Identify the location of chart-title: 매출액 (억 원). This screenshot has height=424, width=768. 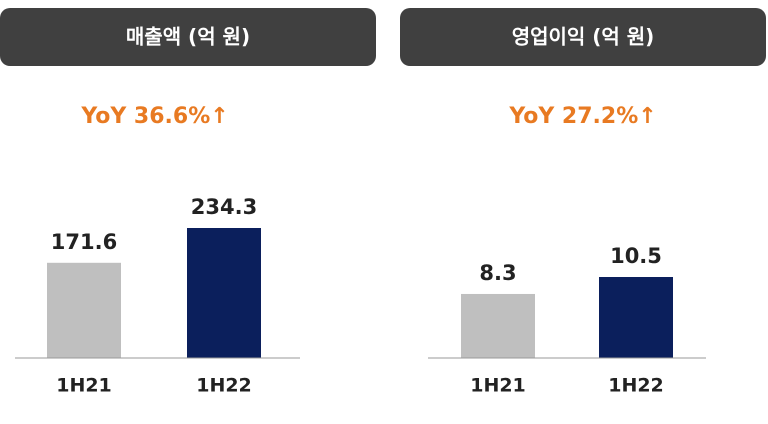
(188, 37).